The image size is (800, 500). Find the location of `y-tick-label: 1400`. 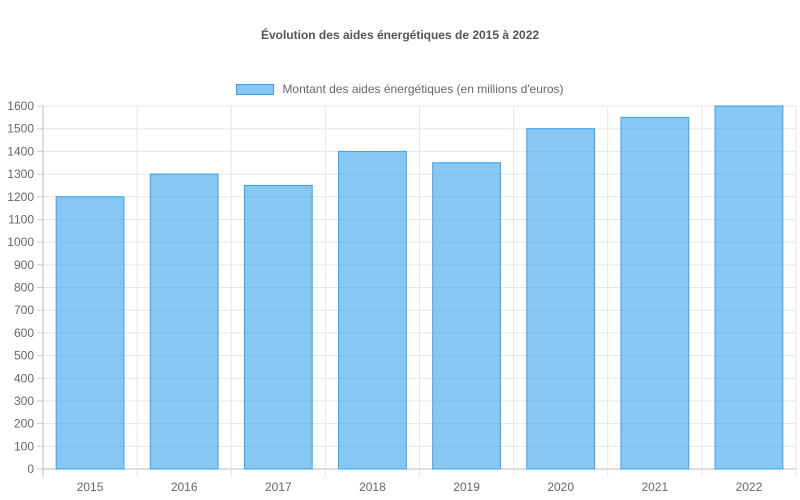

y-tick-label: 1400 is located at coordinates (20, 151).